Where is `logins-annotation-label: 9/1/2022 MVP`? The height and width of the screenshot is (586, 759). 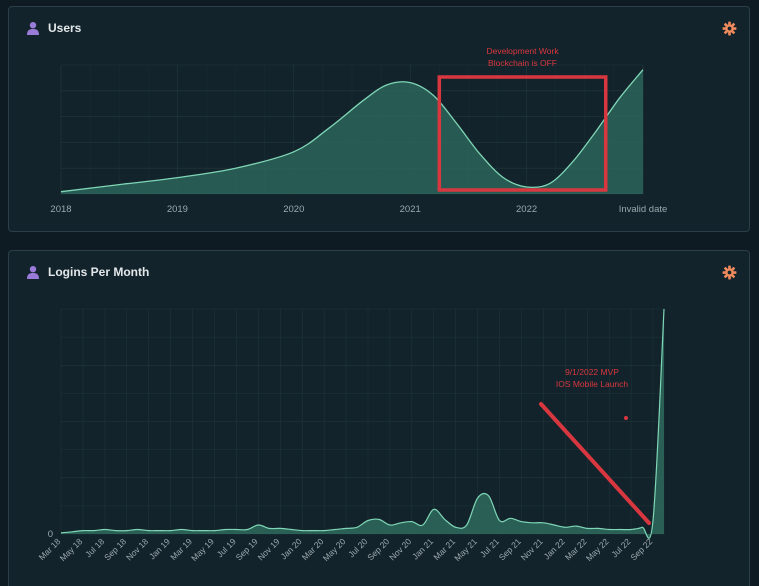 logins-annotation-label: 9/1/2022 MVP is located at coordinates (592, 372).